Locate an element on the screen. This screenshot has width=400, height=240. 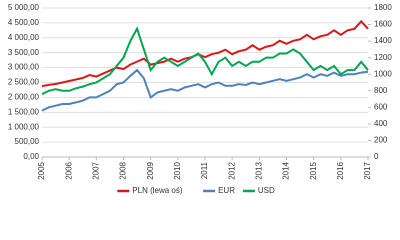
y-tick-label: 500,00 is located at coordinates (27, 141).